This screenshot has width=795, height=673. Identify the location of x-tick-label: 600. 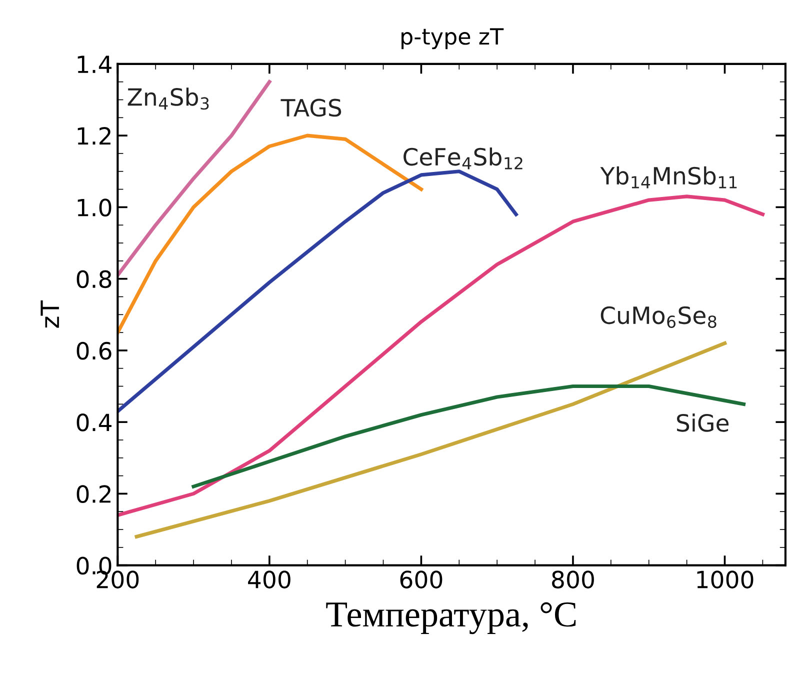
(421, 579).